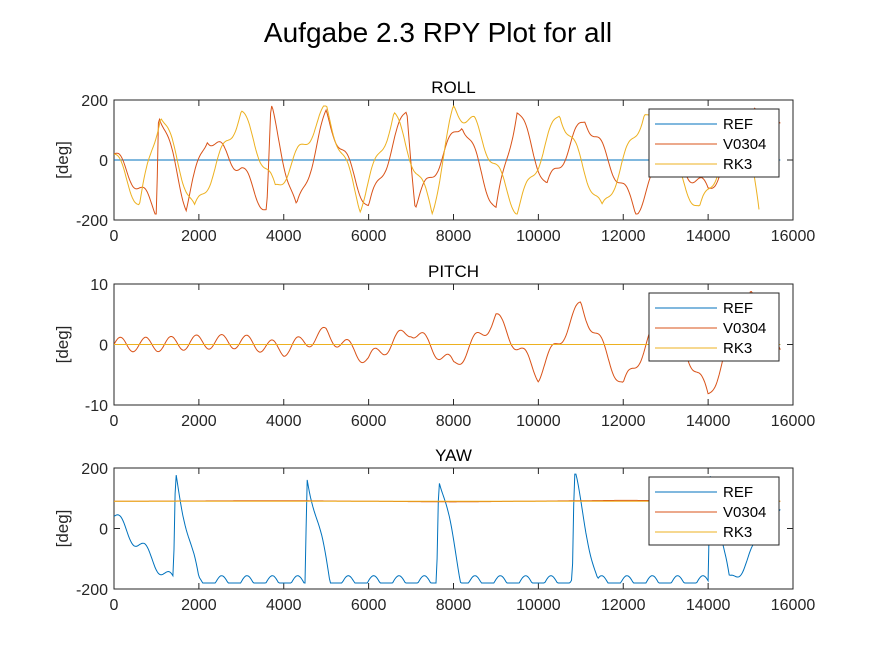 The height and width of the screenshot is (656, 875). I want to click on series-line-ref, so click(447, 528).